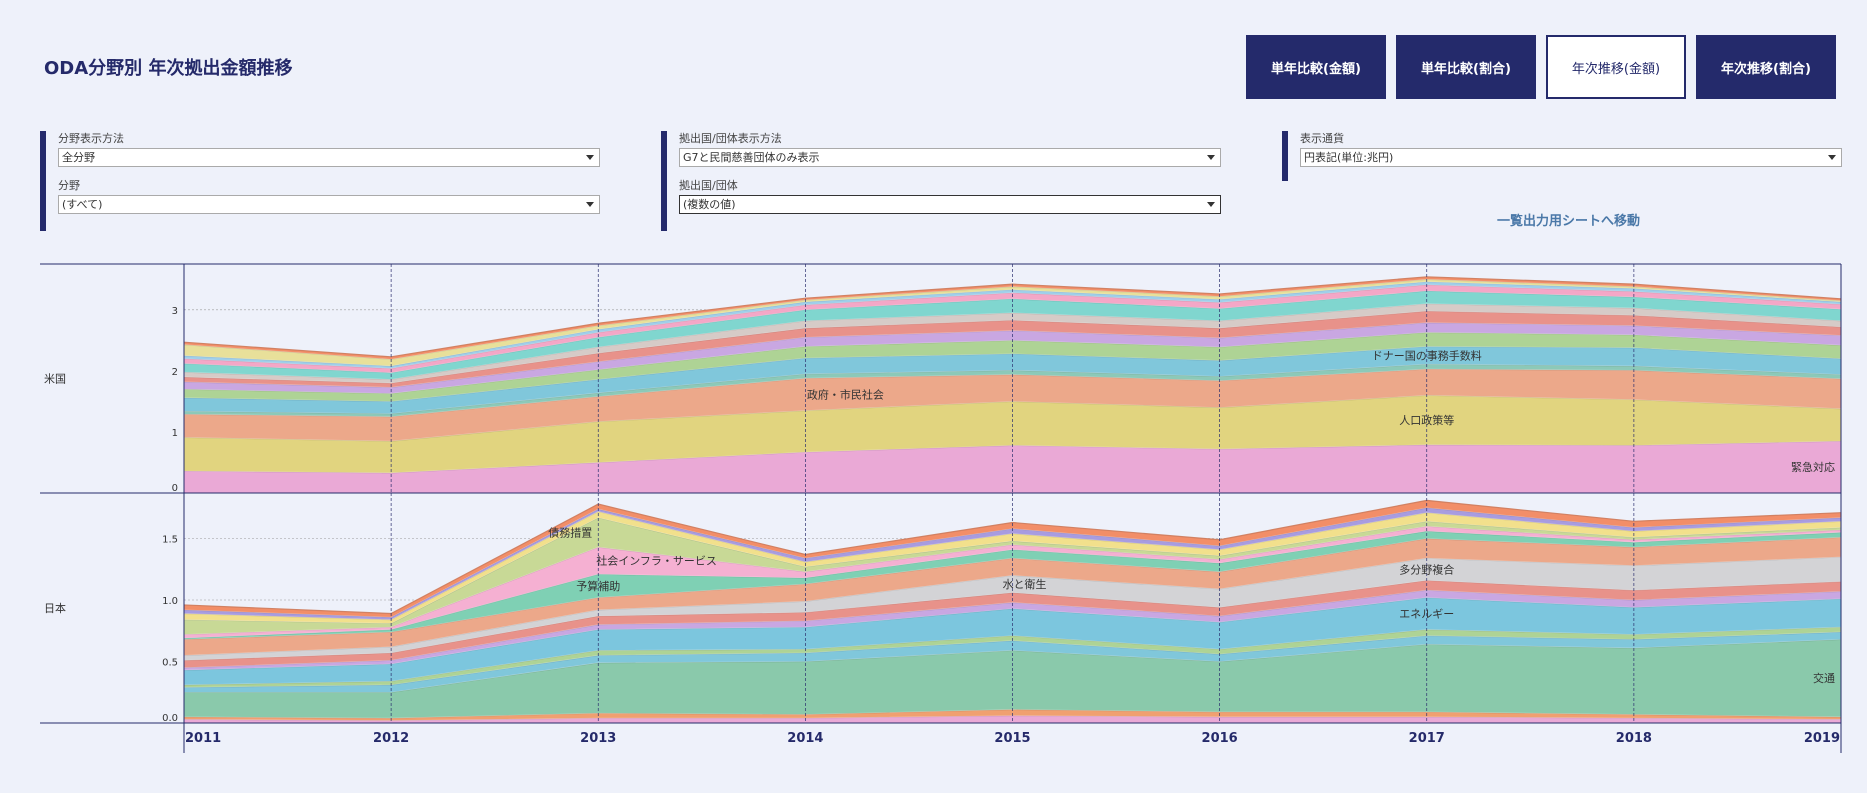 The image size is (1867, 793). I want to click on sector-value: (すべて), so click(82, 204).